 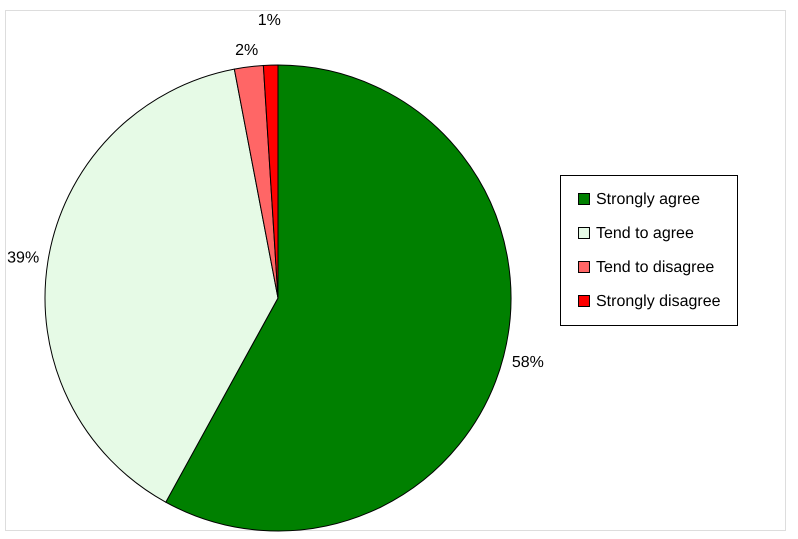 I want to click on legend-label: Tend to agree, so click(x=645, y=233).